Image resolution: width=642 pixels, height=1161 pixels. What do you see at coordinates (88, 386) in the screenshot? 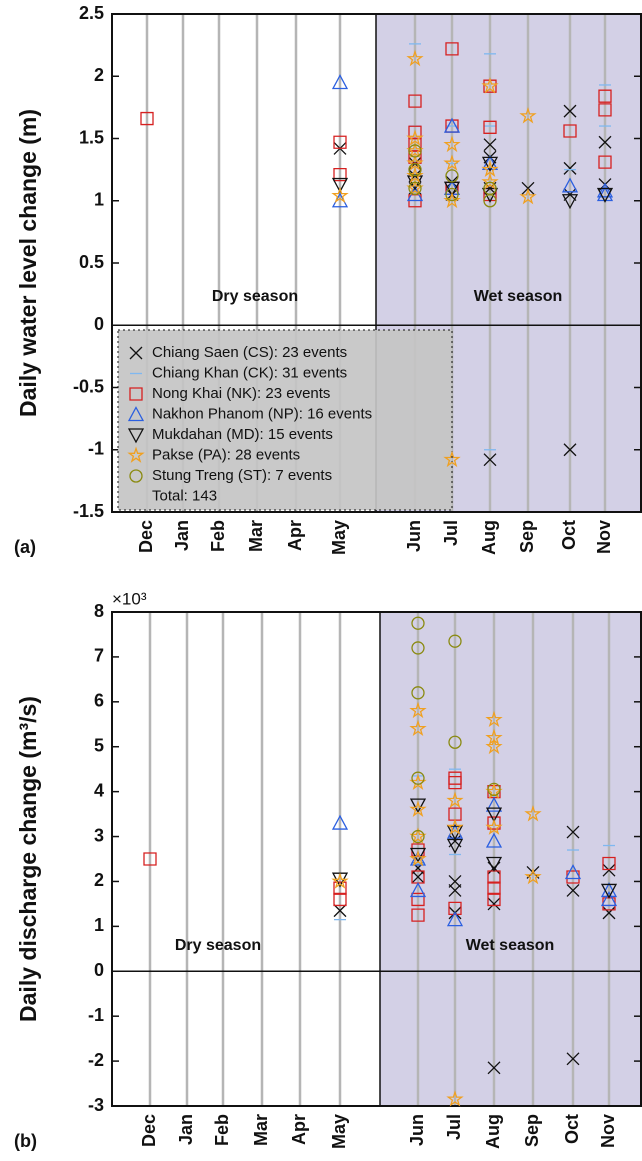
I see `y-tick-label: -0.5` at bounding box center [88, 386].